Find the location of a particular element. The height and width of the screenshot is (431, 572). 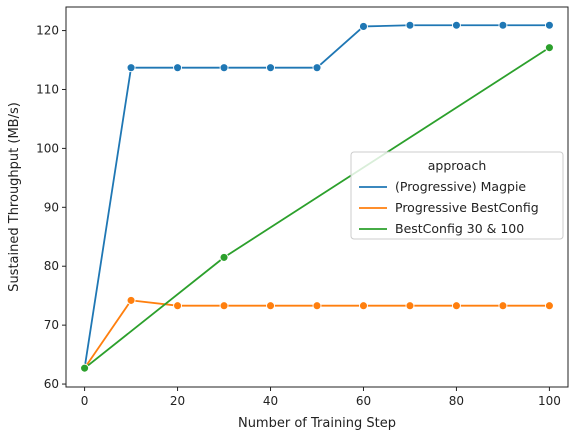

y-tick-label: 60 is located at coordinates (51, 384).